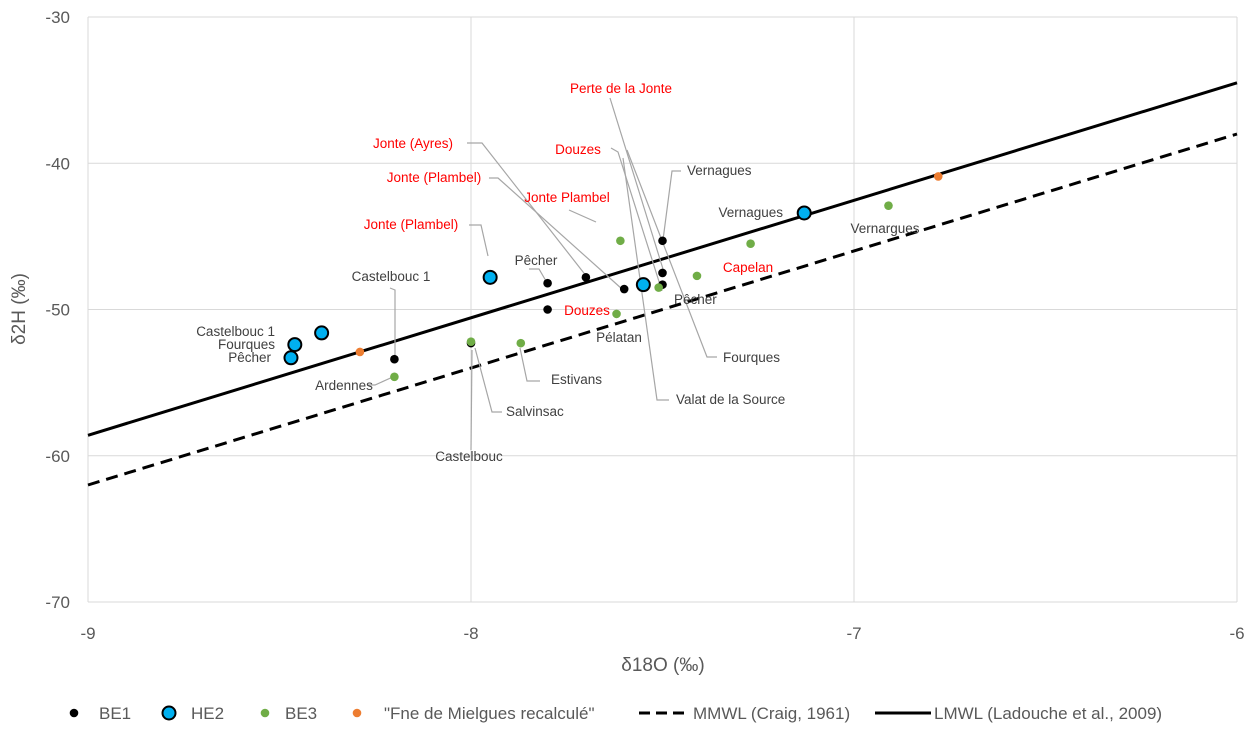  I want to click on point-label: Pélatan, so click(619, 337).